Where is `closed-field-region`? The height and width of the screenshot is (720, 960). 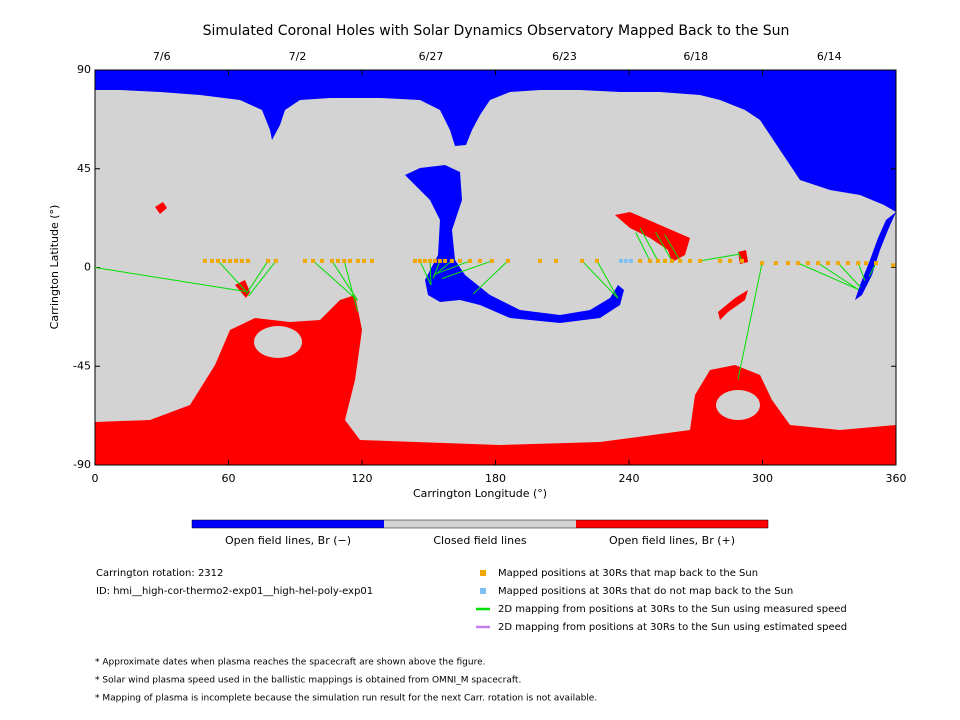 closed-field-region is located at coordinates (738, 405).